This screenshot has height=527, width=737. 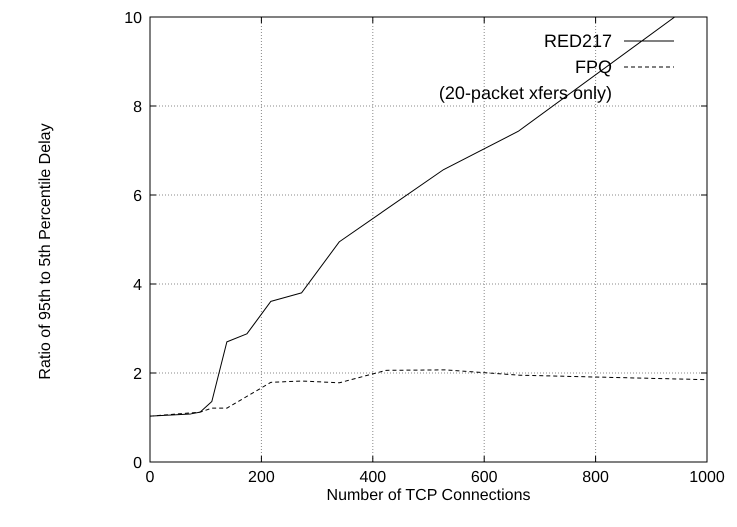 What do you see at coordinates (578, 41) in the screenshot?
I see `legend-label: RED217` at bounding box center [578, 41].